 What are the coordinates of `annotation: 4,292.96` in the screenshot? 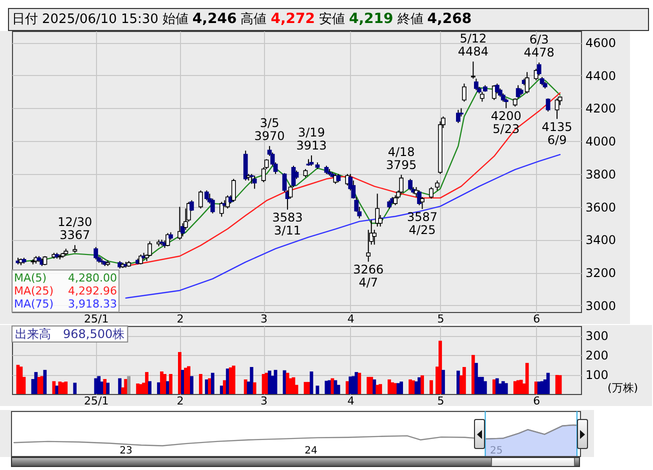 It's located at (92, 291).